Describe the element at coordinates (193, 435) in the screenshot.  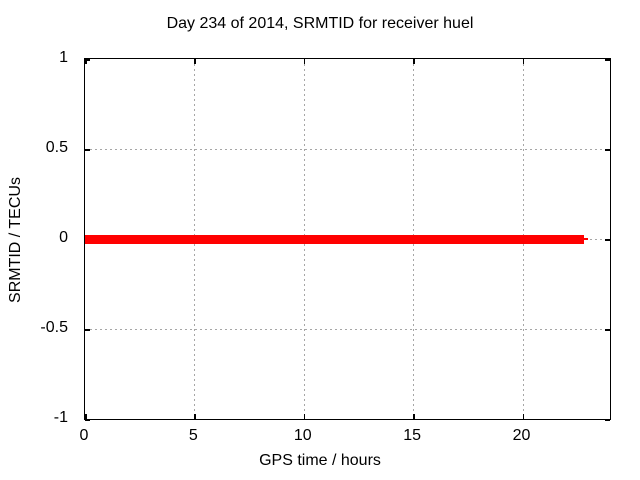
I see `x-tick-label: 5` at that location.